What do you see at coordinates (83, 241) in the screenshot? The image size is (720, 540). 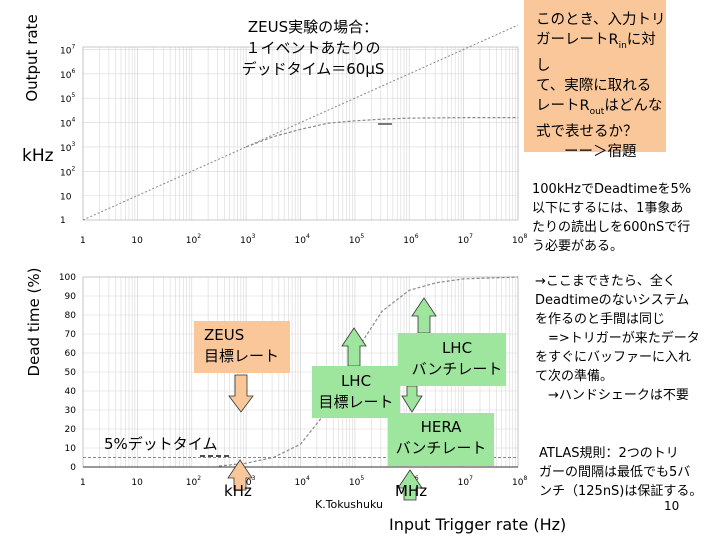 I see `upper-x-tick-label: 1` at bounding box center [83, 241].